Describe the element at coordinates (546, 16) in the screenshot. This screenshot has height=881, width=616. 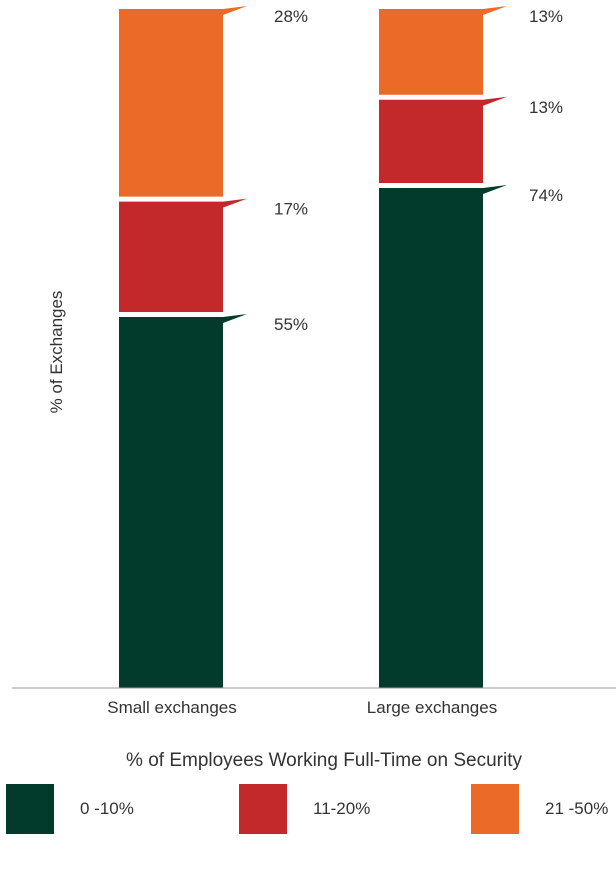
I see `value-label-large-exchanges-21-50: 13%` at that location.